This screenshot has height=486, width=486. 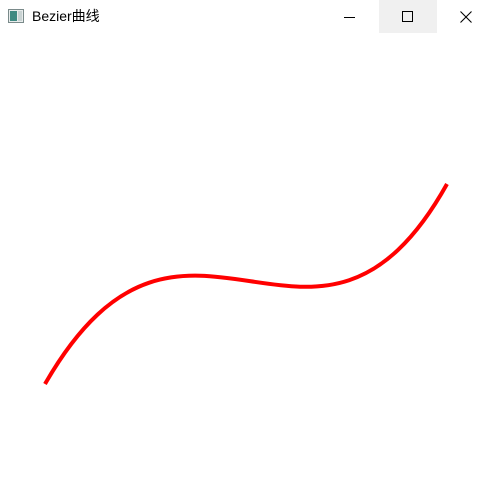 I want to click on minimize-icon, so click(x=349, y=17).